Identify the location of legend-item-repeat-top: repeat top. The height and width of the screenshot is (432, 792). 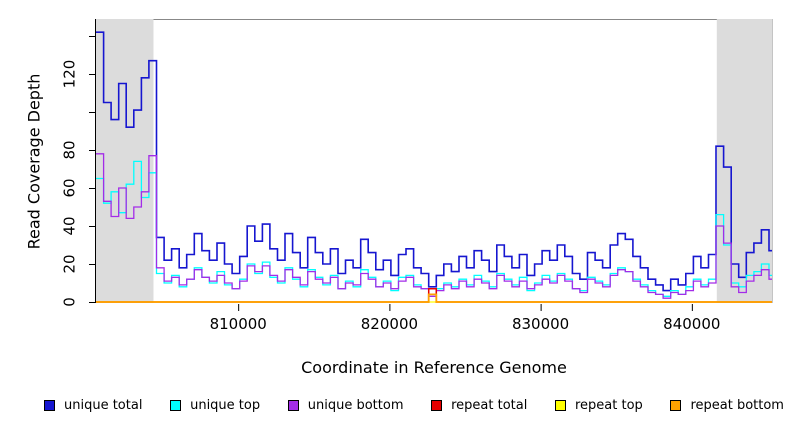
(599, 405).